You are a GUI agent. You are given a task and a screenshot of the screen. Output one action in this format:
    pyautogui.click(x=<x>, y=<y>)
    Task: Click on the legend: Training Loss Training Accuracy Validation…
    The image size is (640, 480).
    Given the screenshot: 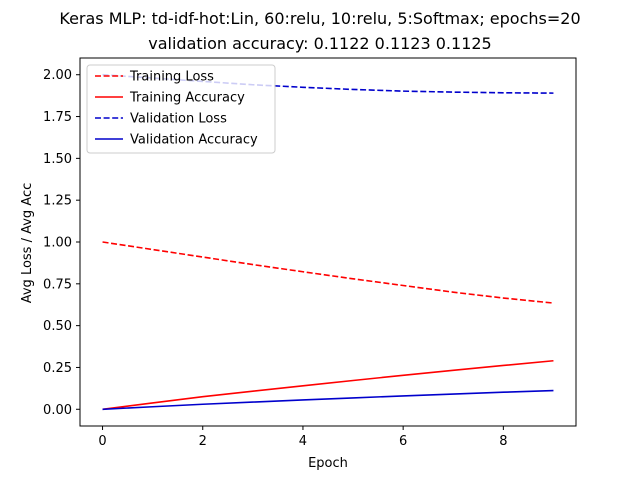 What is the action you would take?
    pyautogui.click(x=181, y=109)
    